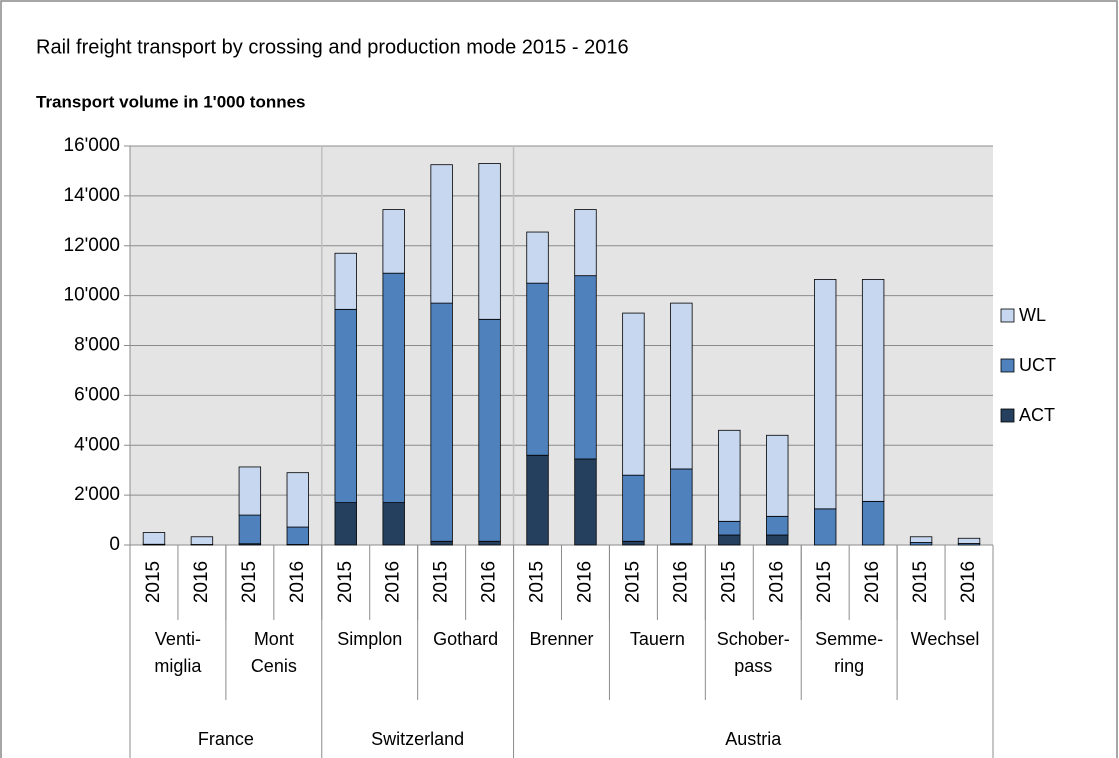 This screenshot has width=1119, height=758. I want to click on crossing-label: Schober-, so click(753, 639).